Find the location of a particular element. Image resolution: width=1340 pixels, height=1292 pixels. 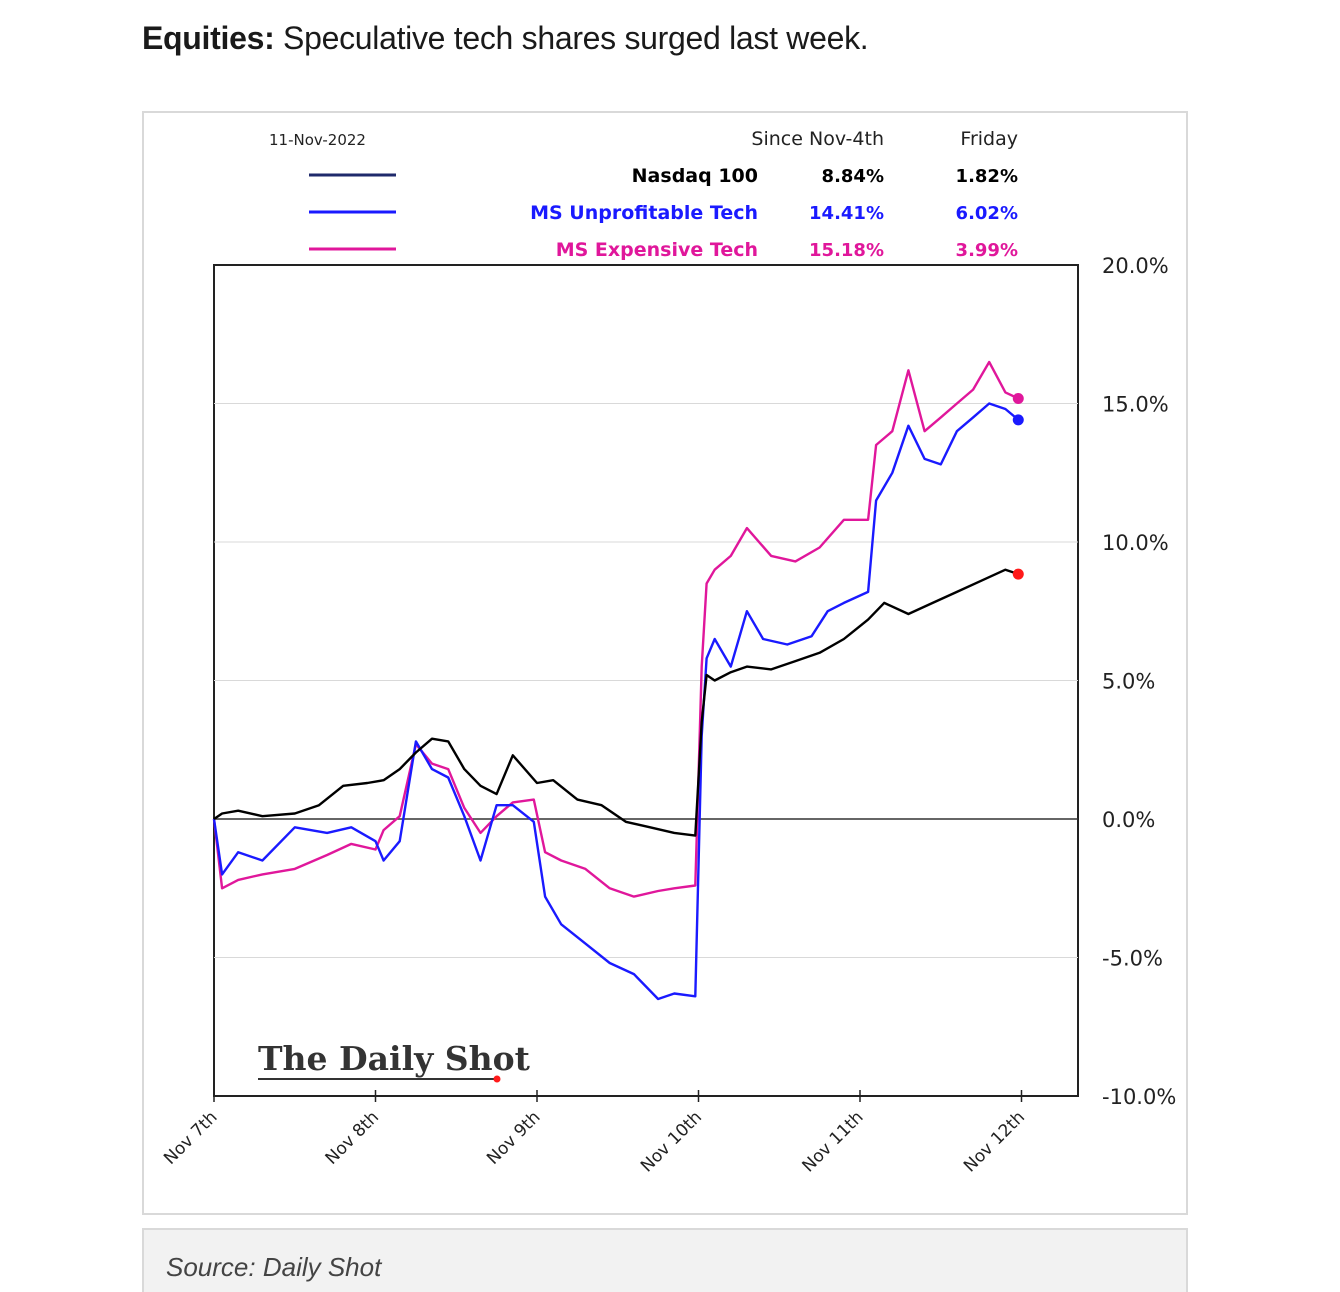

legend-header-friday: Friday is located at coordinates (989, 139).